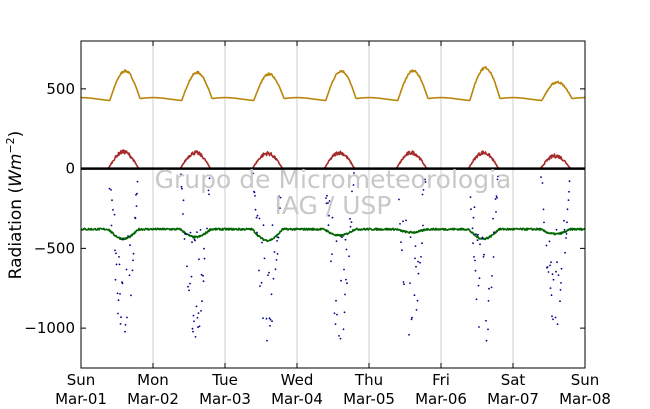 This screenshot has width=650, height=409. I want to click on x-tick-label-date: Mar-01, so click(81, 399).